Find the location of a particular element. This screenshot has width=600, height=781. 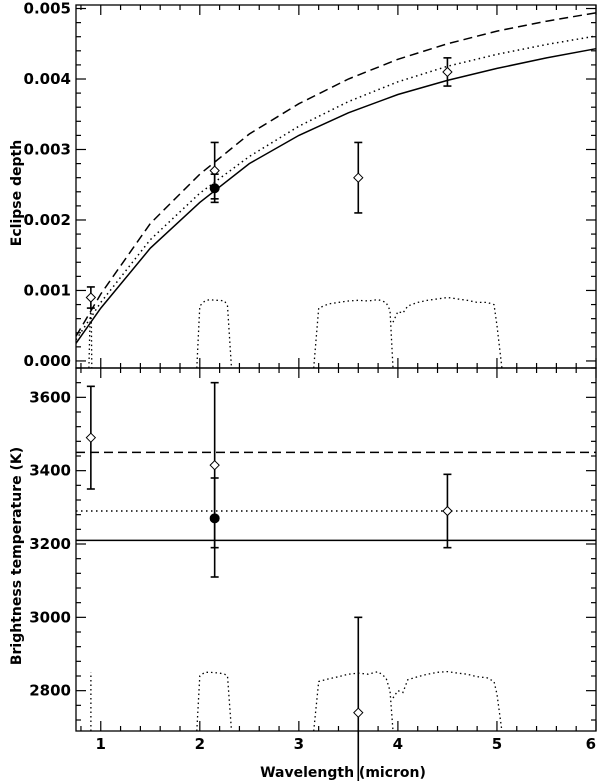

y-axis-label-brightness-temperature: Brightness temperature (K) is located at coordinates (17, 556).